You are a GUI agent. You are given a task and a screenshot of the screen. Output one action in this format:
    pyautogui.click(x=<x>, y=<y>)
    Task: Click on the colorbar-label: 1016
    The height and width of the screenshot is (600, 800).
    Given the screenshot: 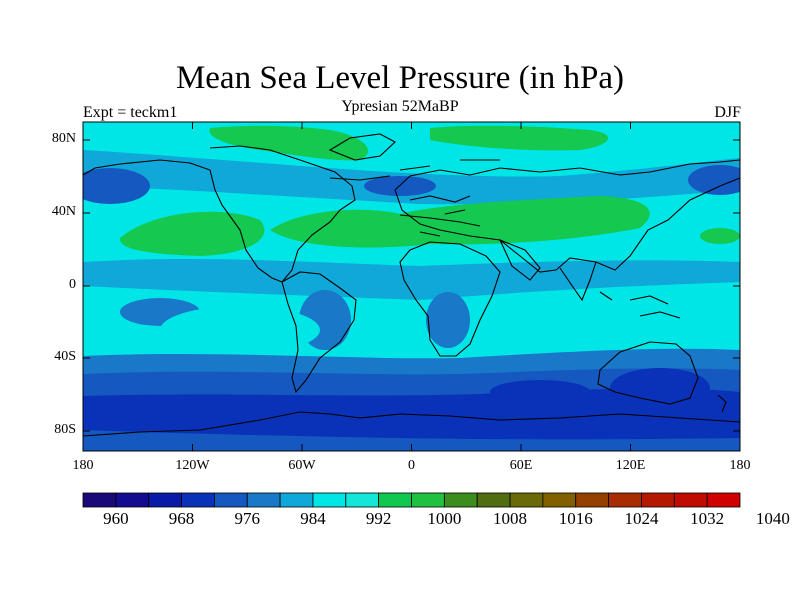 What is the action you would take?
    pyautogui.click(x=575, y=518)
    